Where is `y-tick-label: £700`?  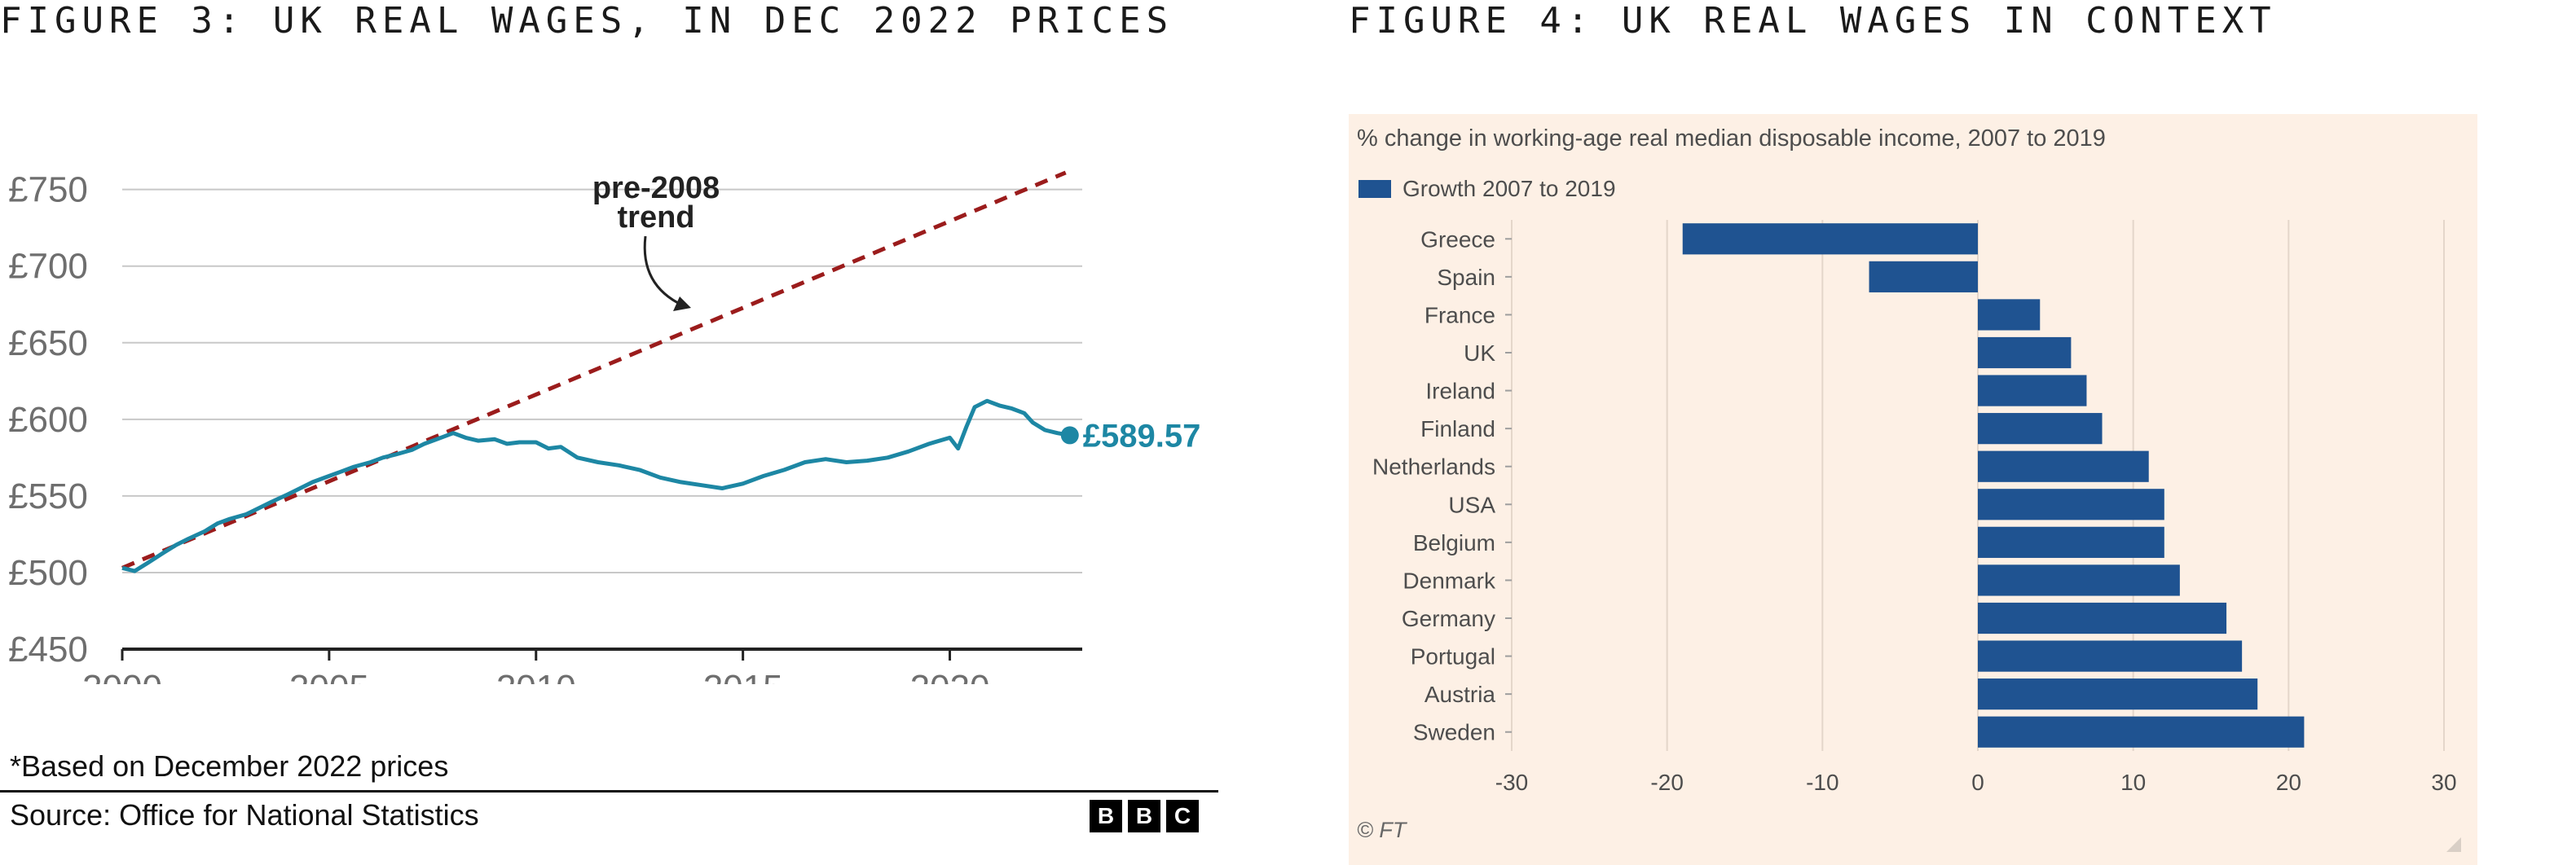 y-tick-label: £700 is located at coordinates (48, 267).